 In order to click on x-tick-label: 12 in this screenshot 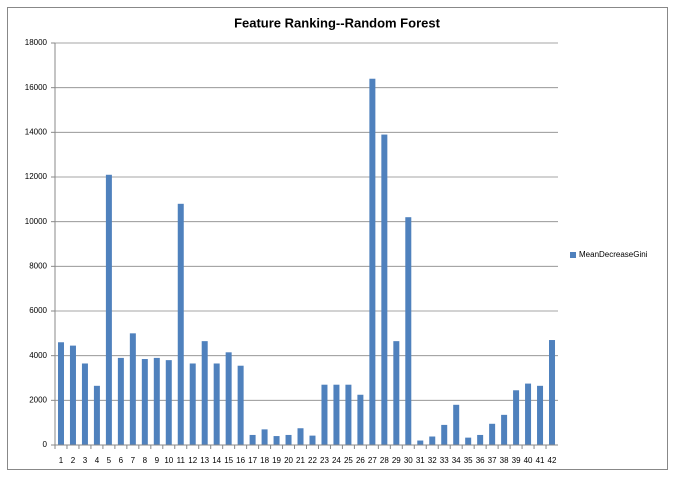, I will do `click(192, 460)`.